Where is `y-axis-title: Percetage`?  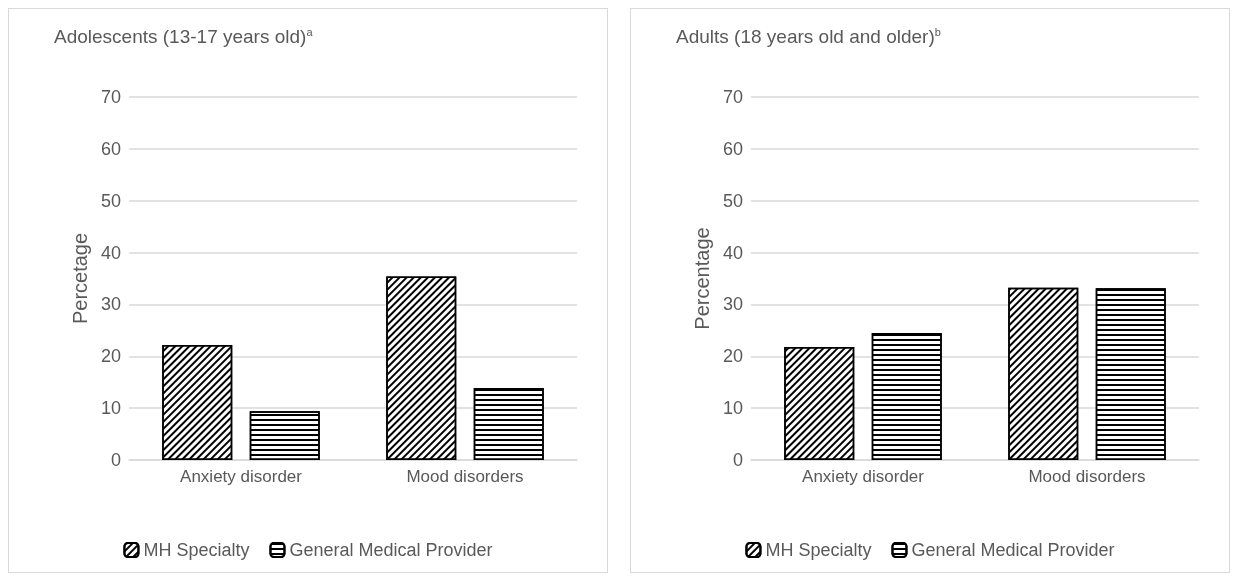
y-axis-title: Percetage is located at coordinates (80, 278).